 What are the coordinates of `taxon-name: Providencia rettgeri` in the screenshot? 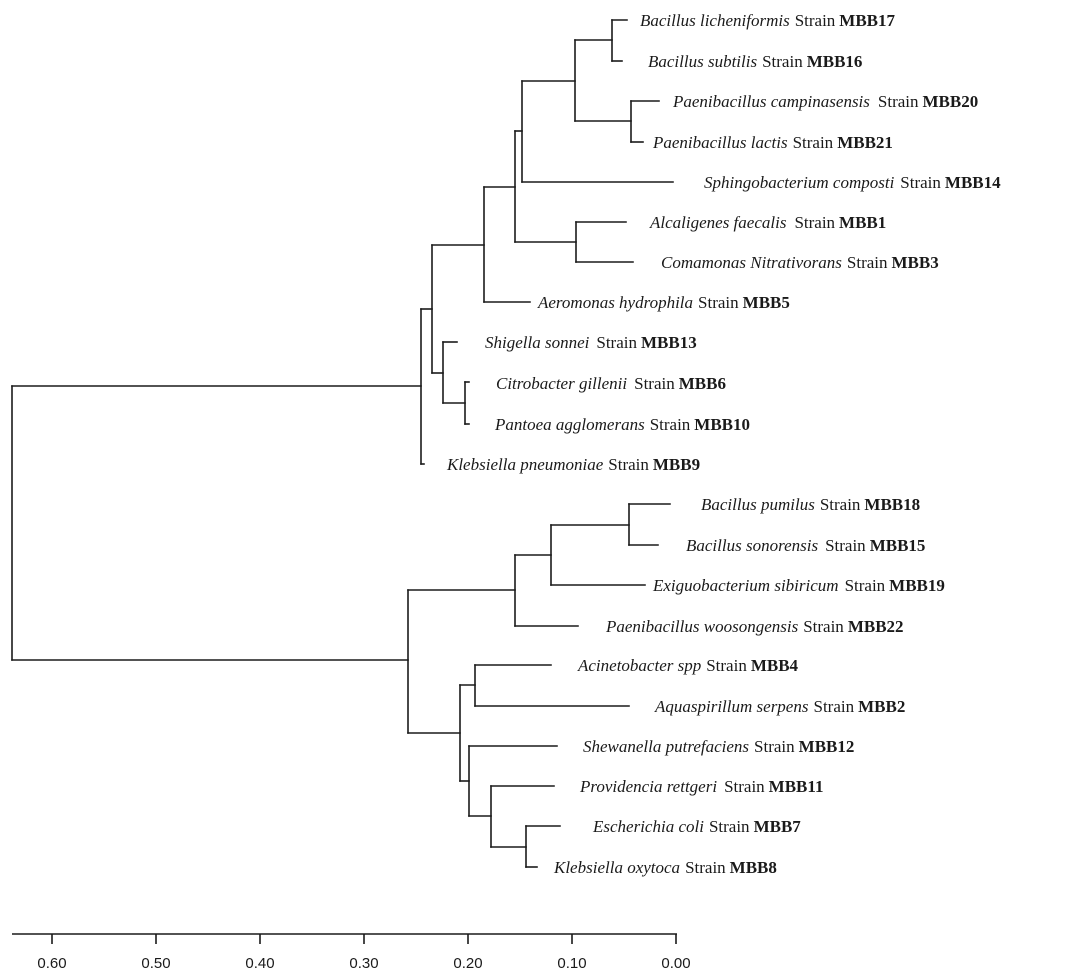 It's located at (648, 786).